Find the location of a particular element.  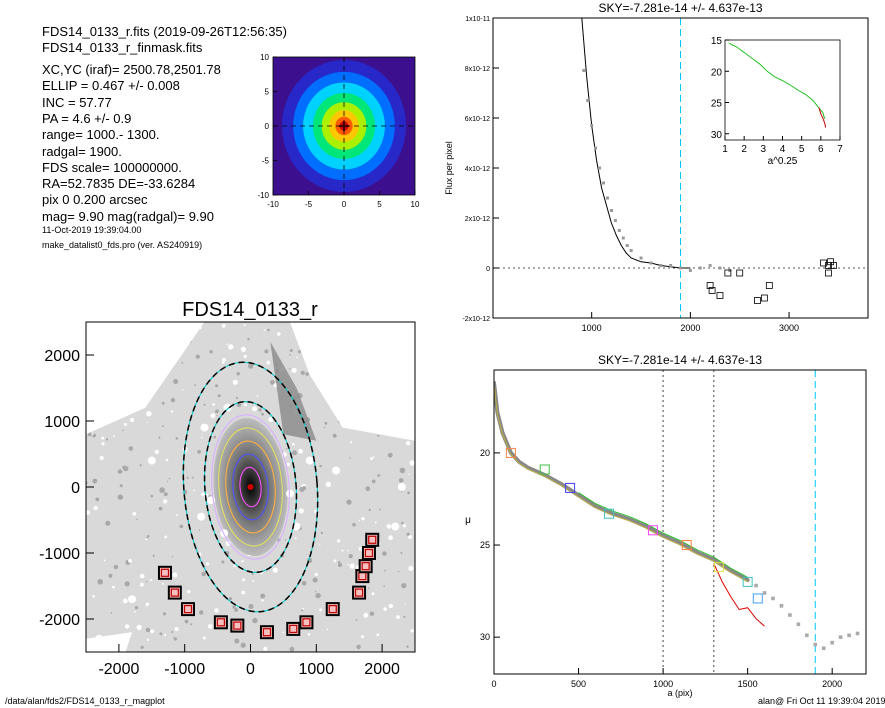

galaxy-x-tick: 2000 is located at coordinates (382, 669).